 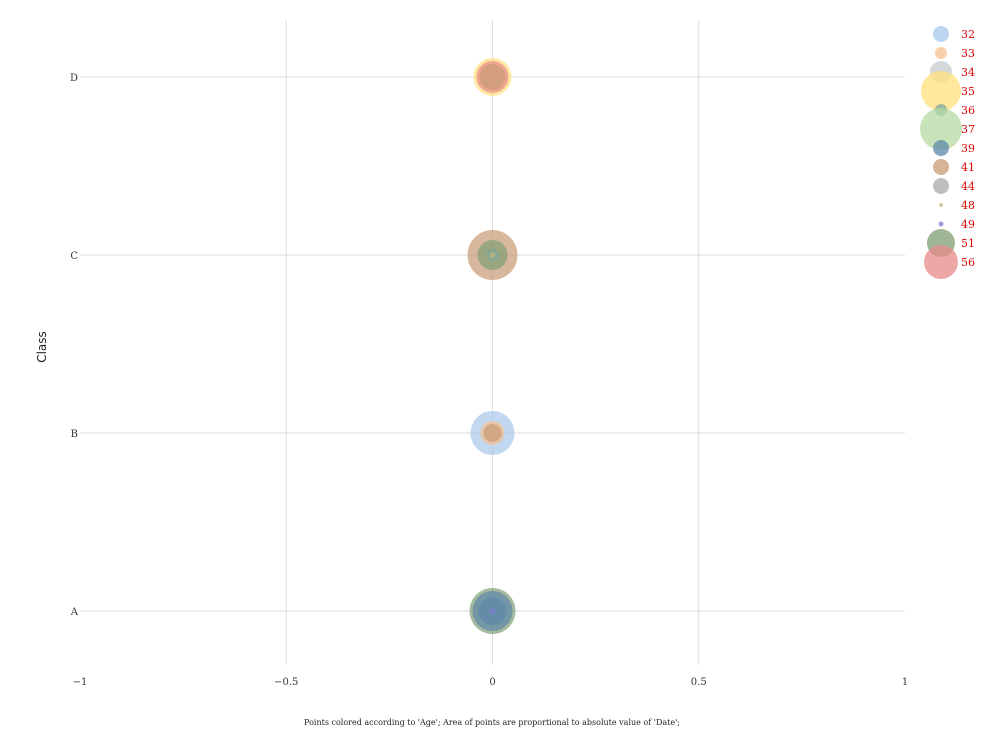 I want to click on x-tick-label: 0.5, so click(x=699, y=682).